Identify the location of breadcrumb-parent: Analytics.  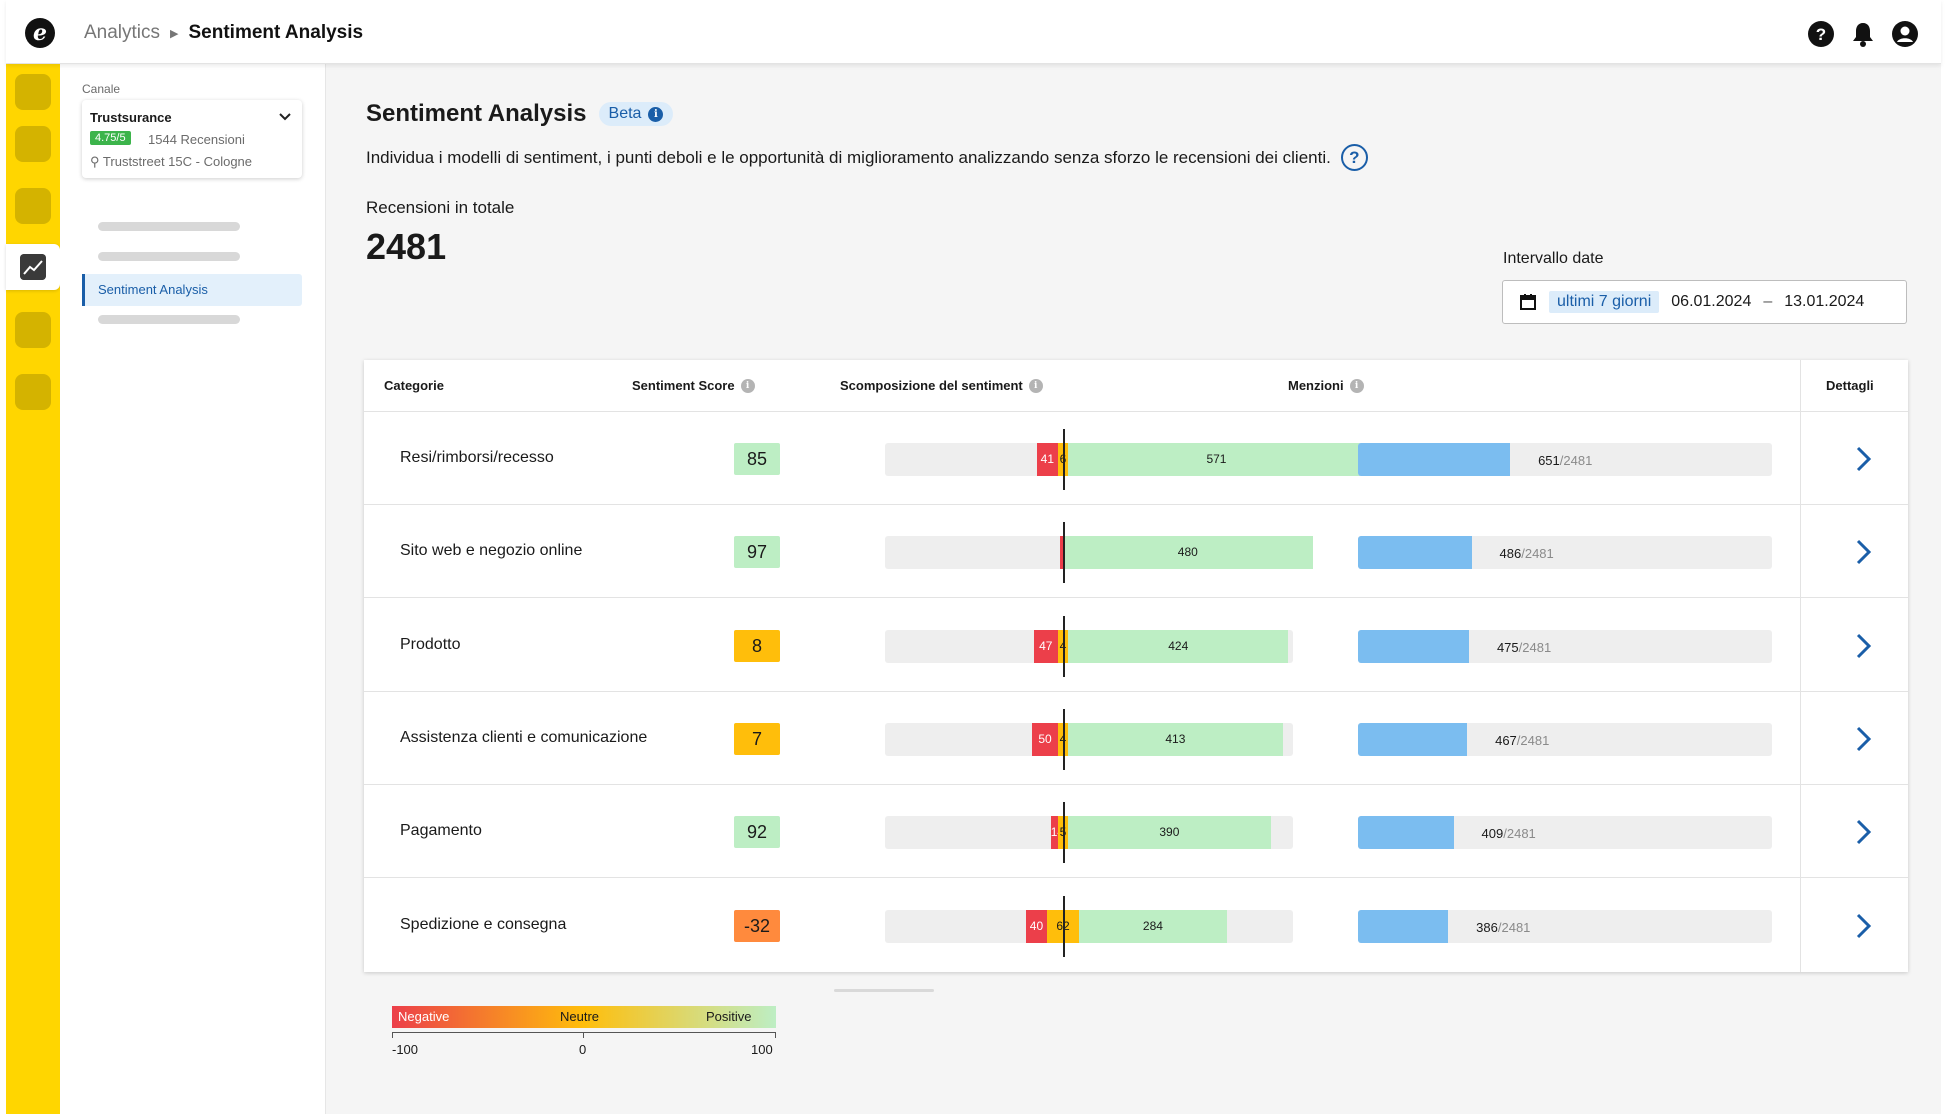
(122, 32).